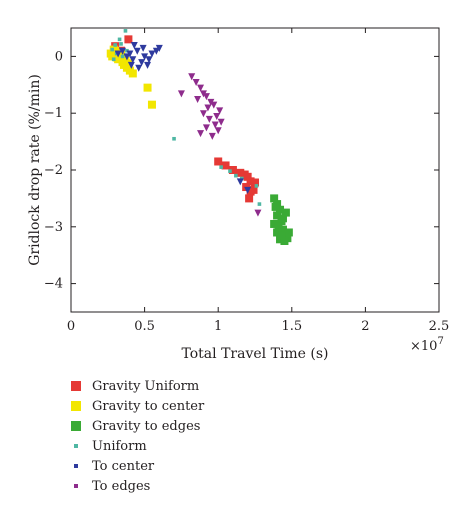 This screenshot has width=474, height=516. Describe the element at coordinates (53, 227) in the screenshot. I see `y-tick-label: −3` at that location.